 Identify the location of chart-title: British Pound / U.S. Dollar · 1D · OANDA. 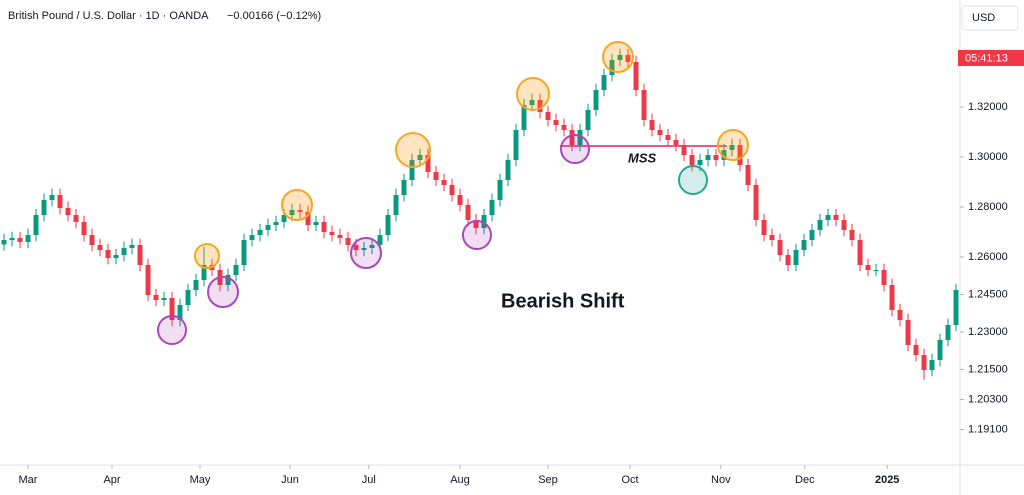
(108, 16).